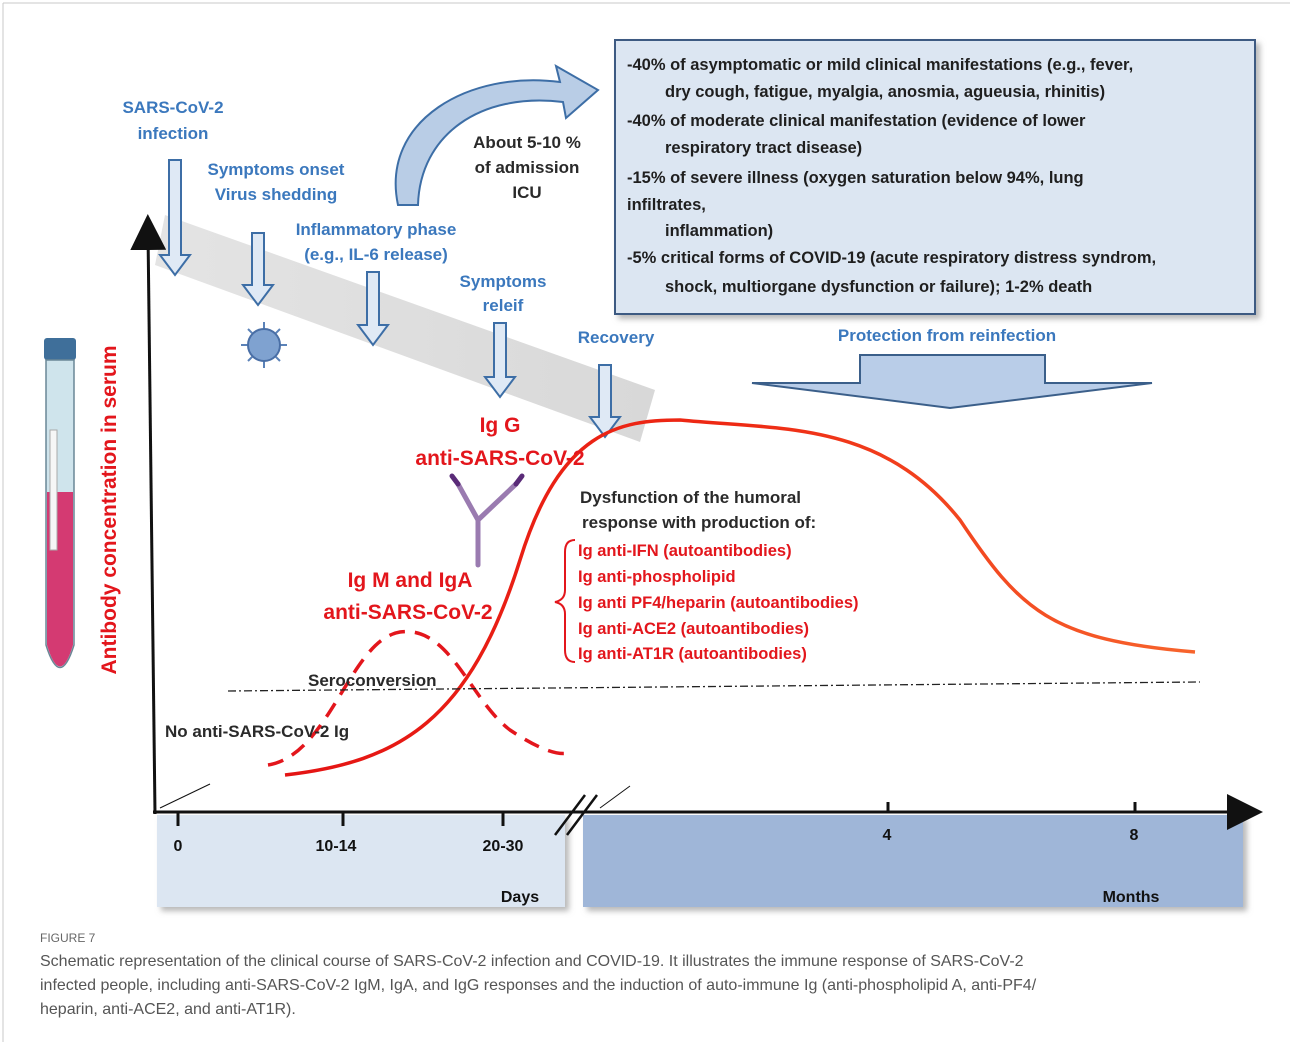 The height and width of the screenshot is (1045, 1293). What do you see at coordinates (257, 731) in the screenshot?
I see `no-ig-label: No anti-SARS-CoV-2 Ig` at bounding box center [257, 731].